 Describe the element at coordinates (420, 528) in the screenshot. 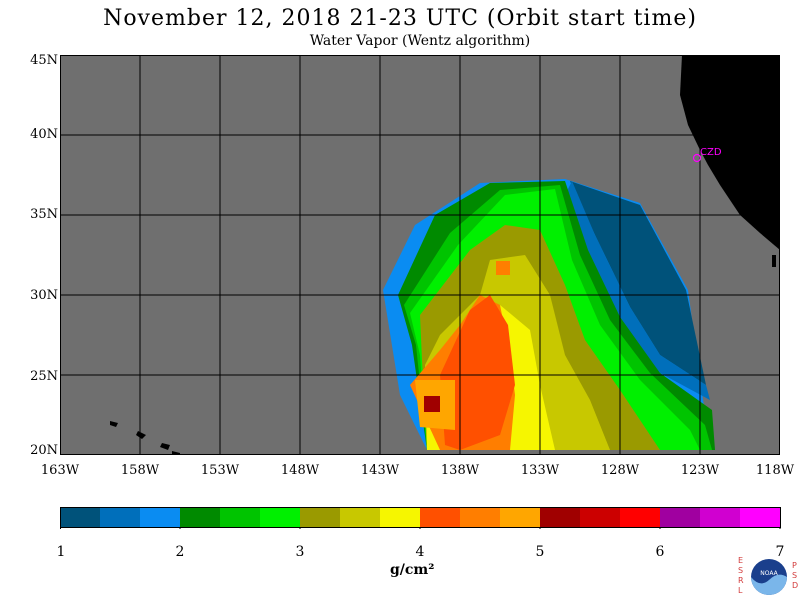

I see `colorbar-ticks` at that location.